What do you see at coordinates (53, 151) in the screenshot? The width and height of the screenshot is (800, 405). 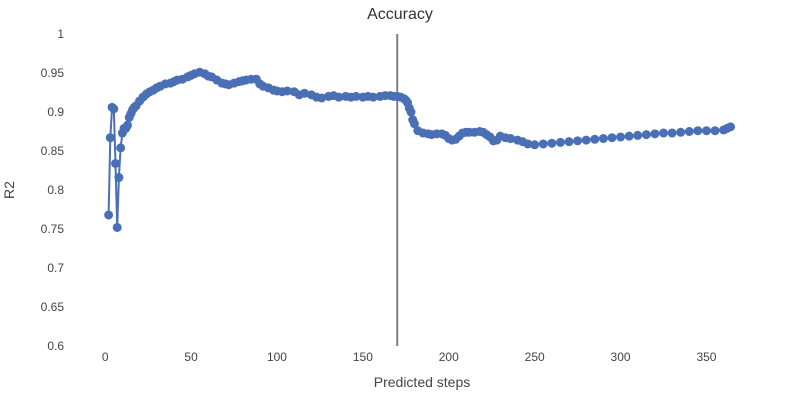 I see `y-tick-label: 0.85` at bounding box center [53, 151].